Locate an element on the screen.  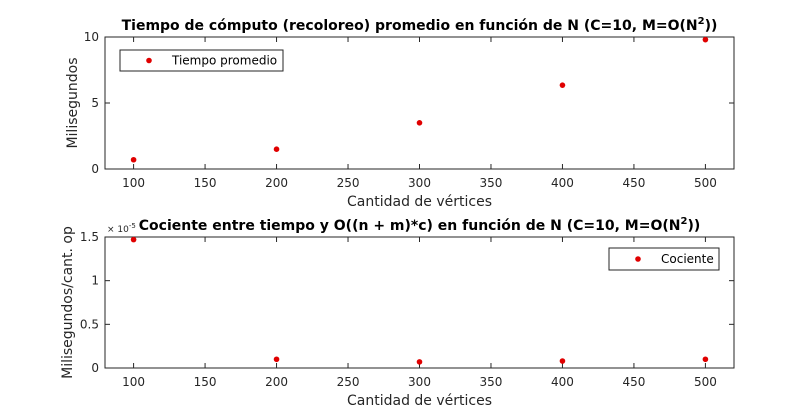
y-axis-label: Milisegundos/cant. op is located at coordinates (68, 302).